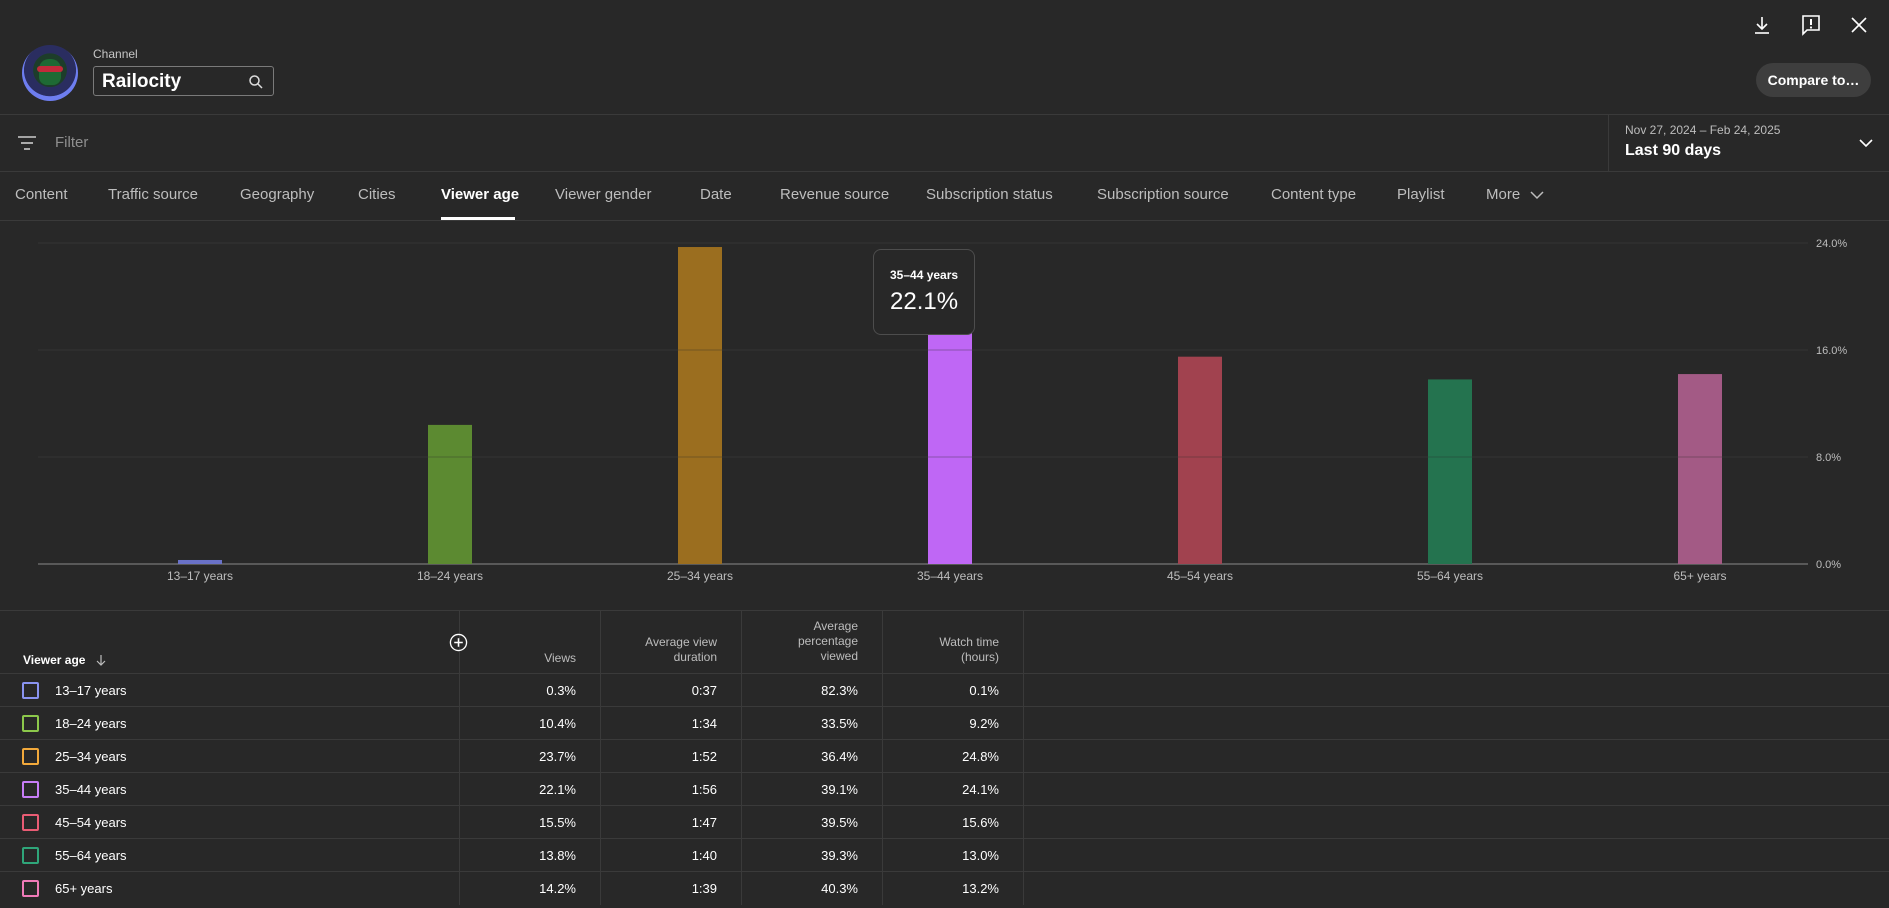 The height and width of the screenshot is (908, 1889). What do you see at coordinates (984, 690) in the screenshot?
I see `cell-watch-time: 0.1%` at bounding box center [984, 690].